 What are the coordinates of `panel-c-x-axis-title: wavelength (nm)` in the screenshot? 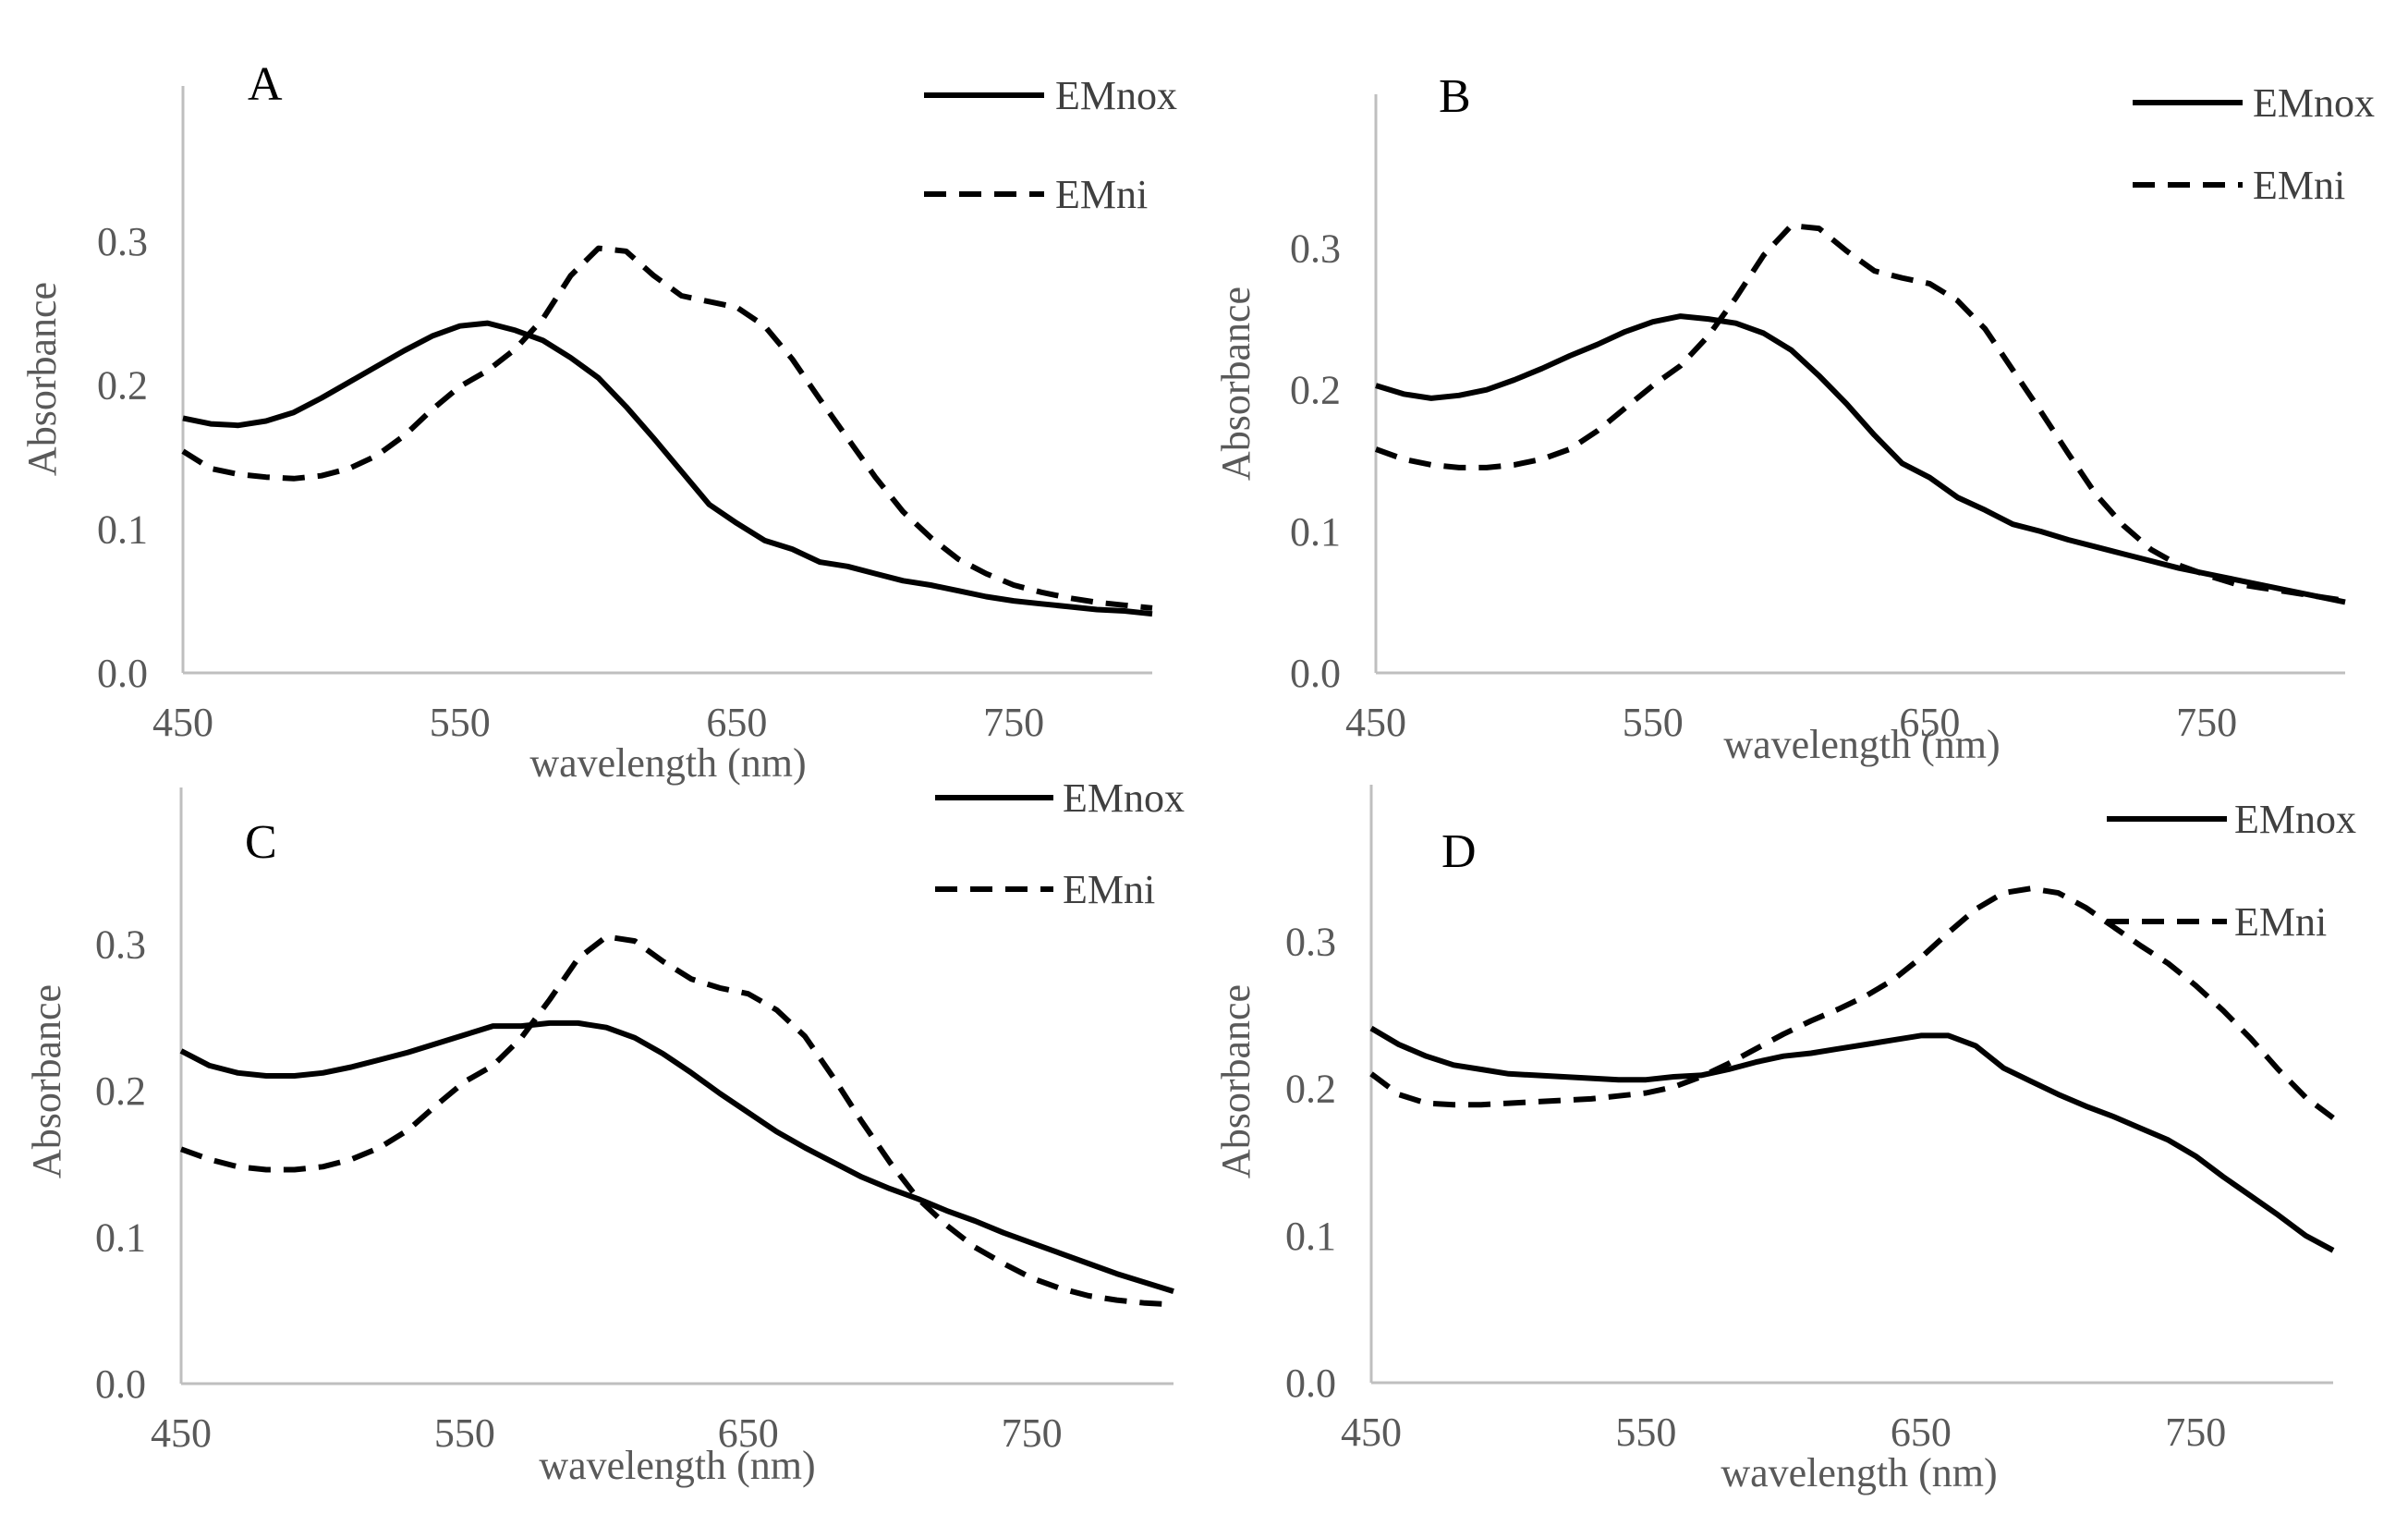 It's located at (677, 1465).